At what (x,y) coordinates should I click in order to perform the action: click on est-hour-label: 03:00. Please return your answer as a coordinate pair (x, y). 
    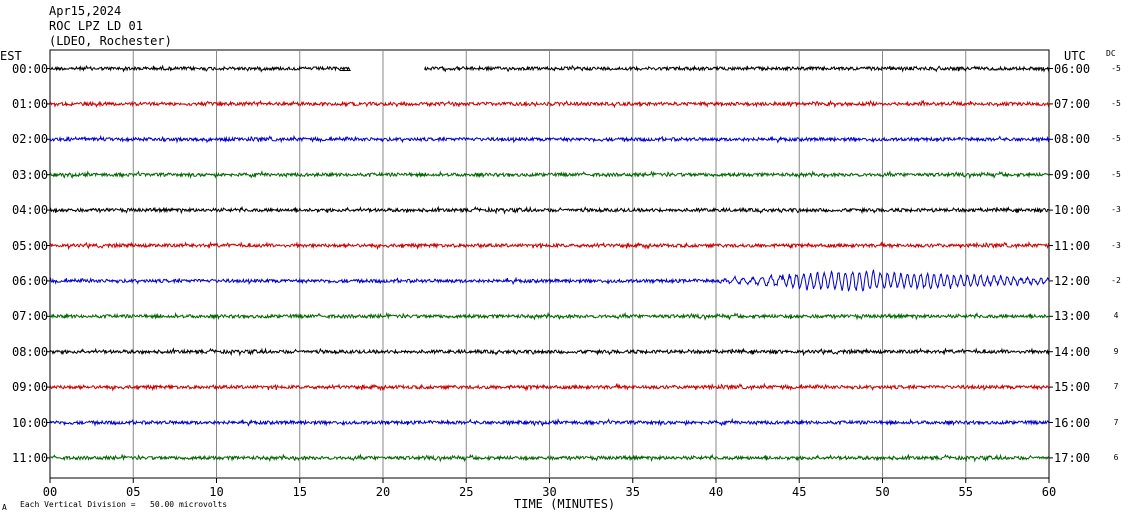
    Looking at the image, I should click on (30, 174).